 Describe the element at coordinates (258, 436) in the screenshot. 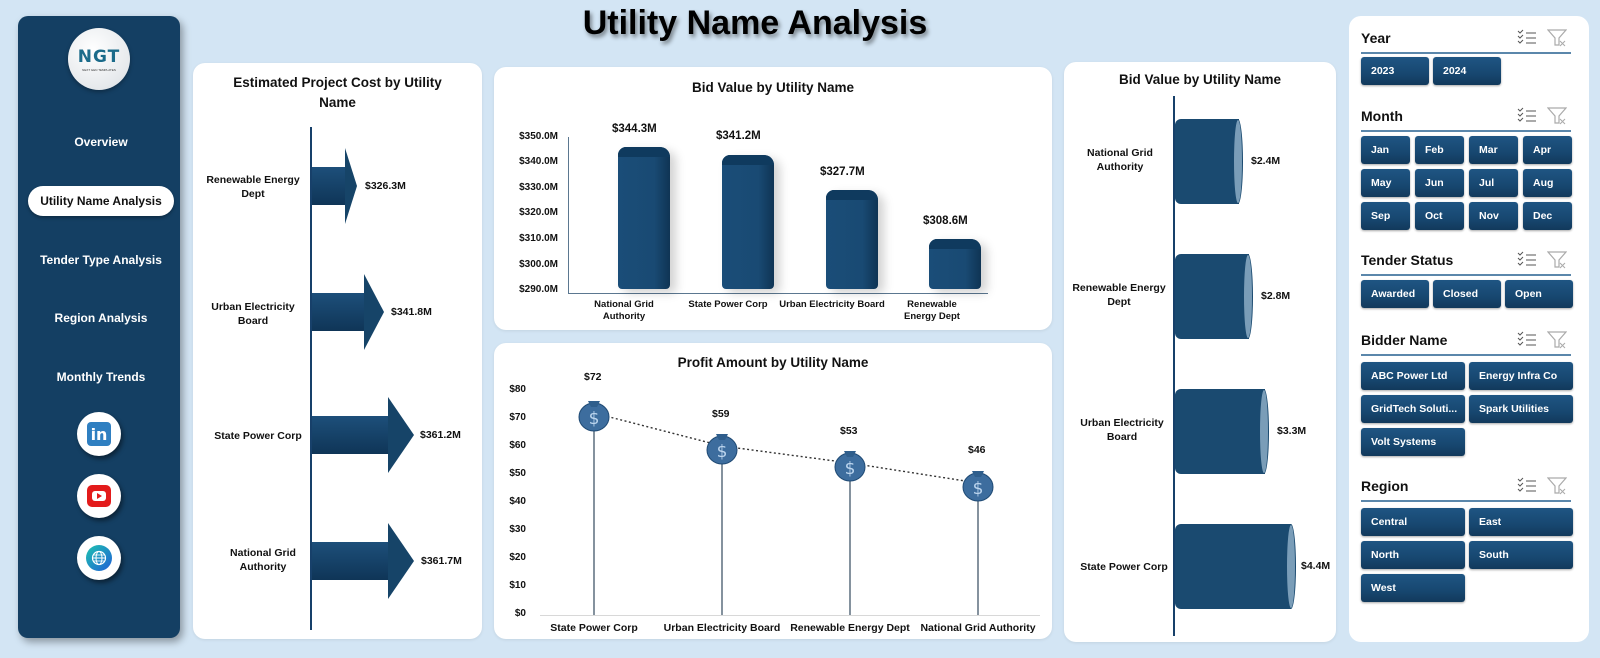

I see `category-label: State Power Corp` at that location.